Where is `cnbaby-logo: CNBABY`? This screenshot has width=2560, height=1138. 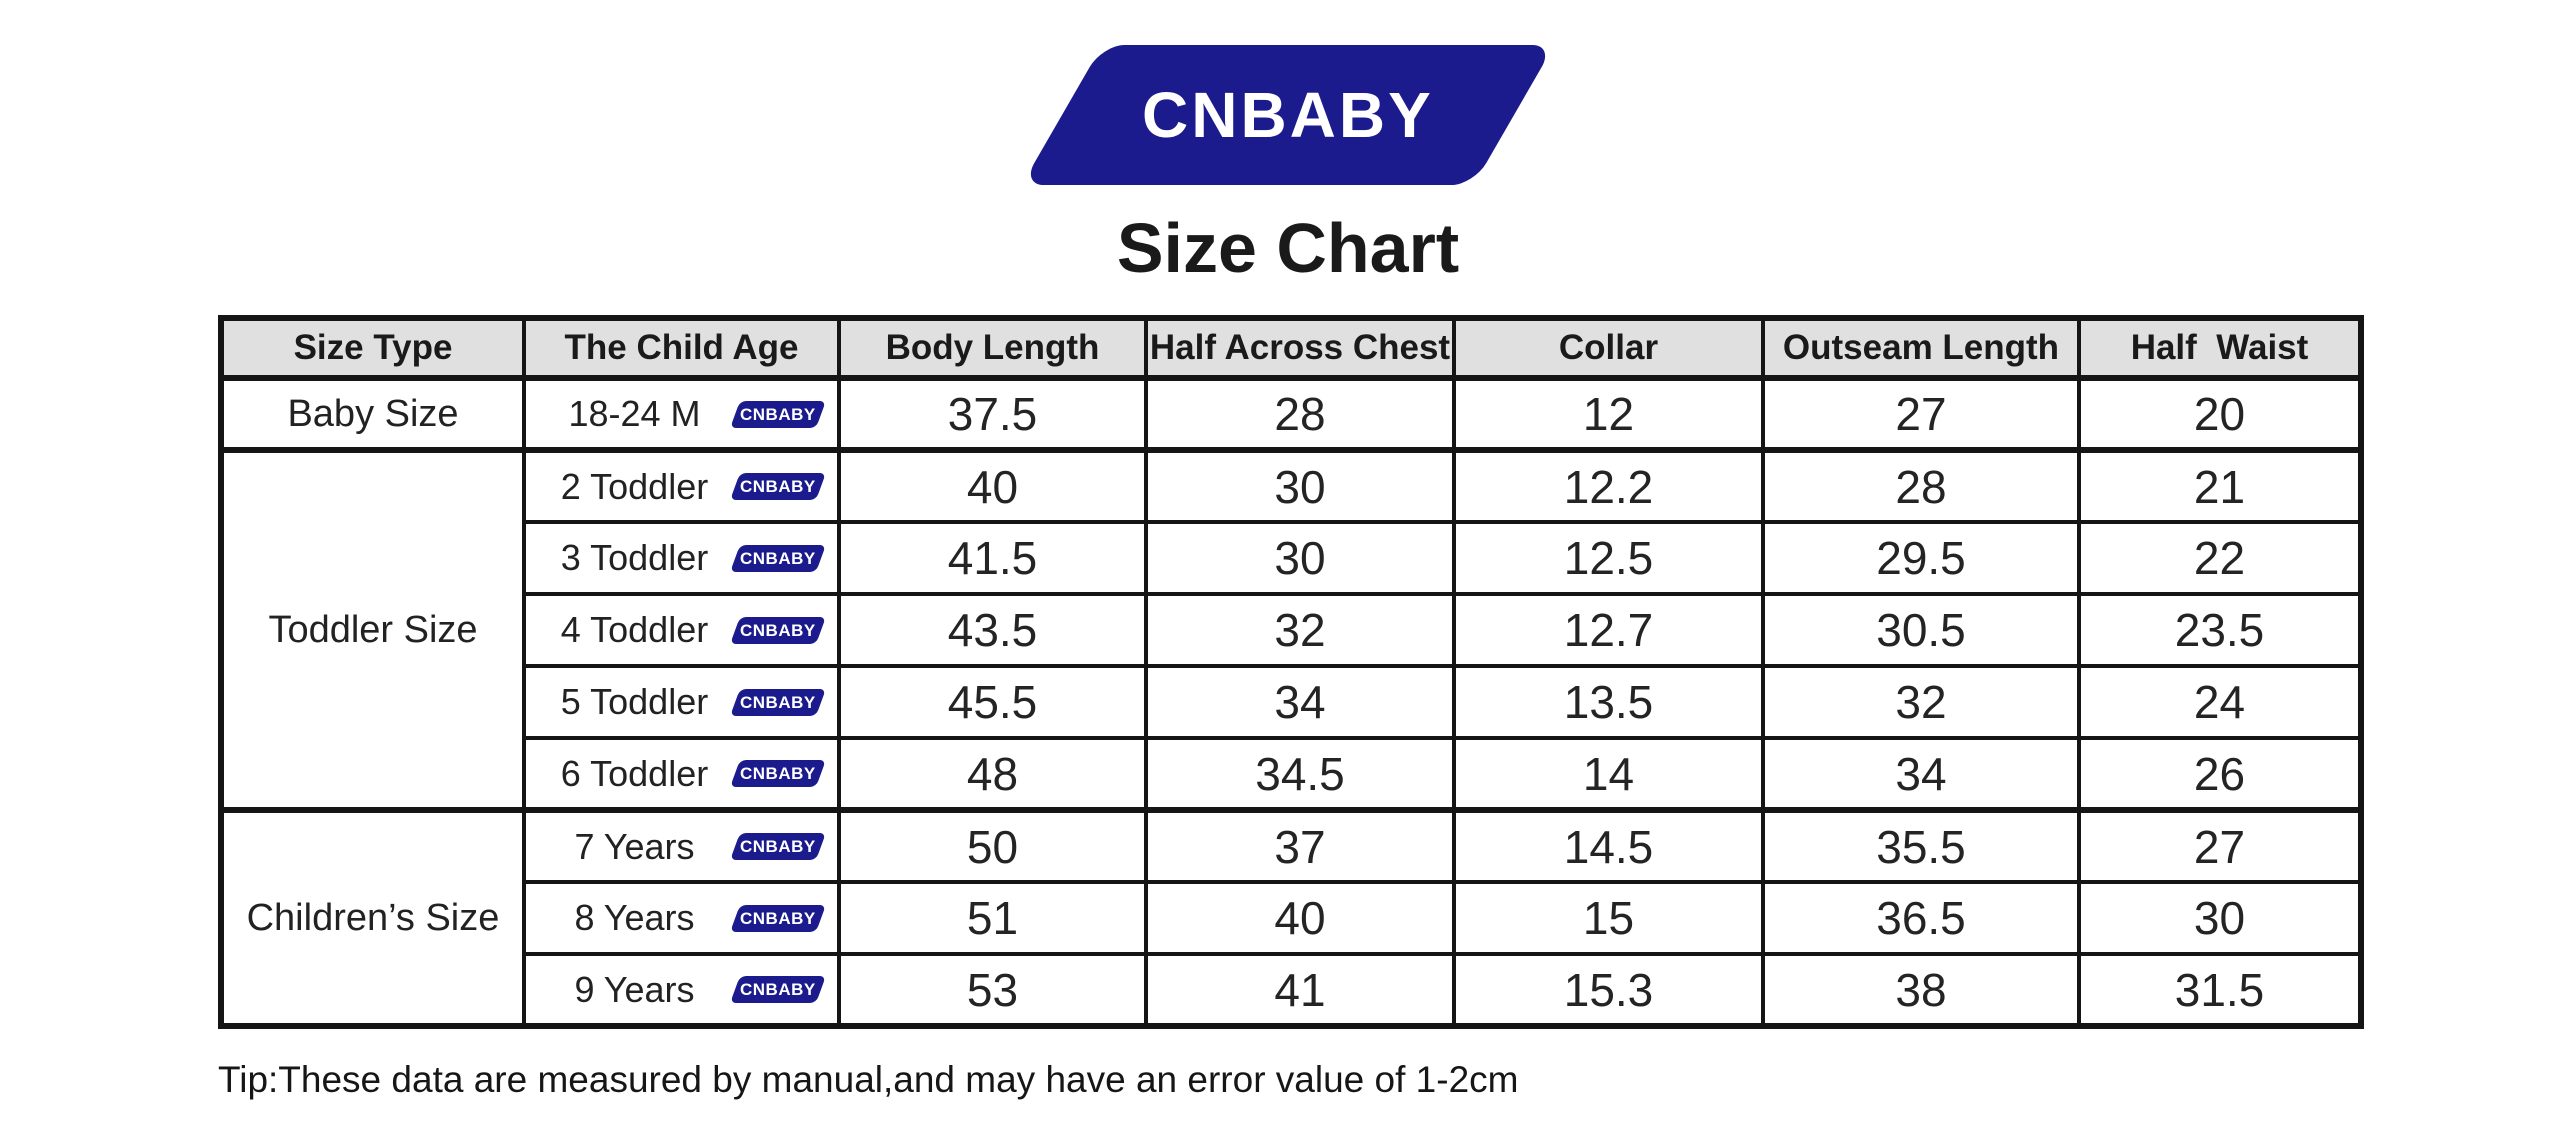
cnbaby-logo: CNBABY is located at coordinates (1288, 115).